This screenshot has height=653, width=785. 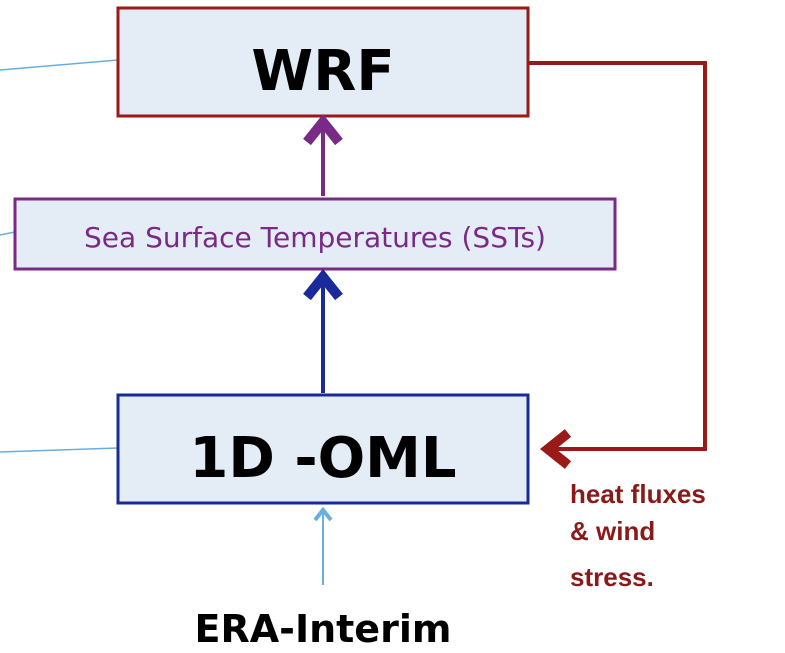 I want to click on feedback-label: heat fluxes, so click(x=638, y=494).